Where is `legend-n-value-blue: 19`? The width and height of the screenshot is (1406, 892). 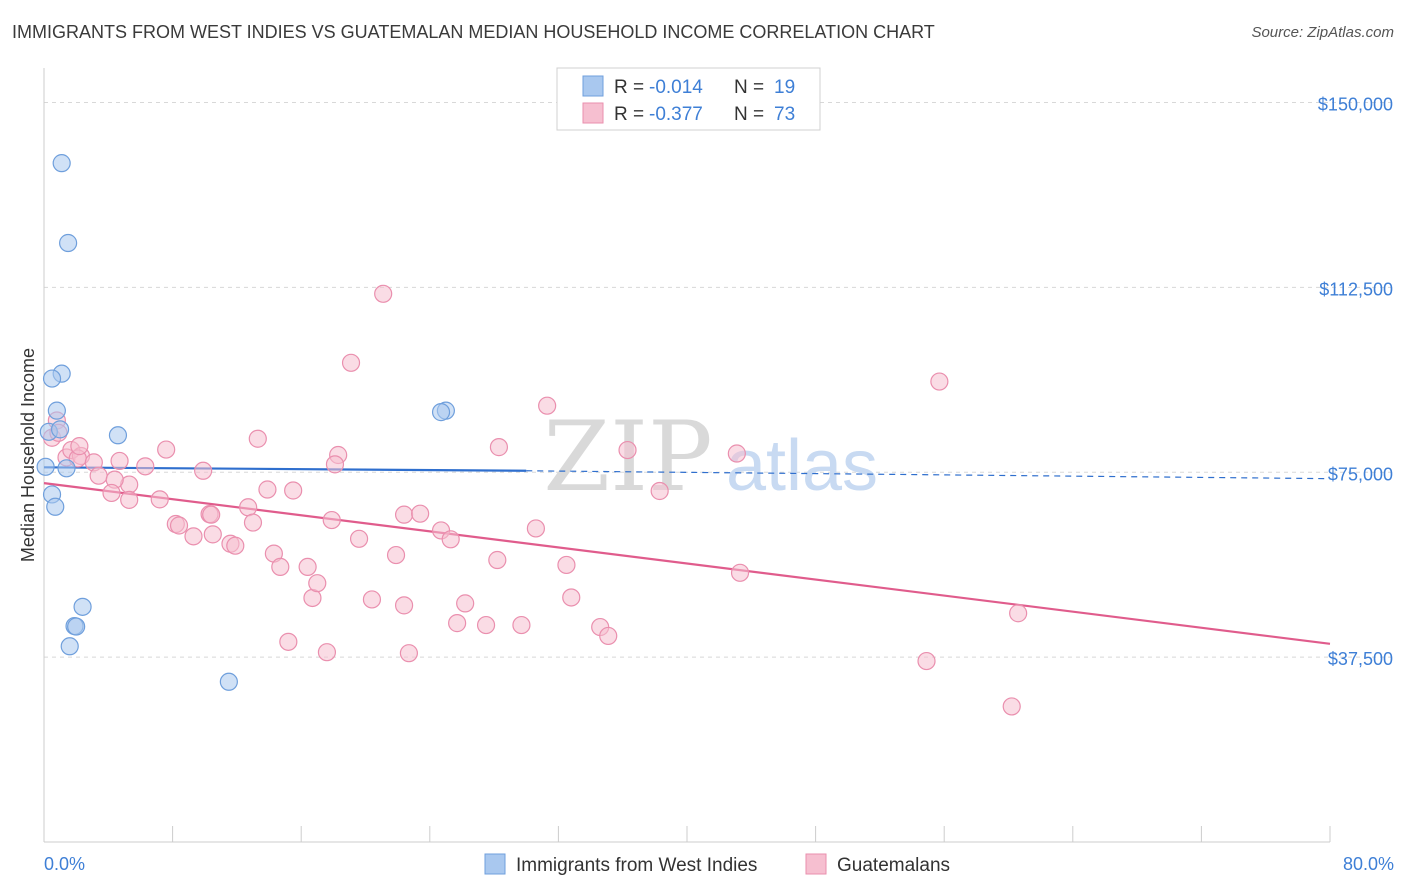
legend-n-value-blue: 19 is located at coordinates (784, 87).